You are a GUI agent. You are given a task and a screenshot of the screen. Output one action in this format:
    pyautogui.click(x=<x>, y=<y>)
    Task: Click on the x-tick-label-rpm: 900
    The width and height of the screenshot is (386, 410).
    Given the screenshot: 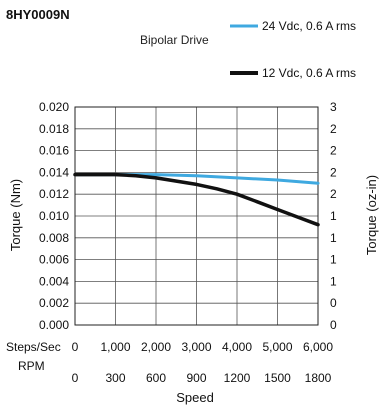 What is the action you would take?
    pyautogui.click(x=196, y=378)
    